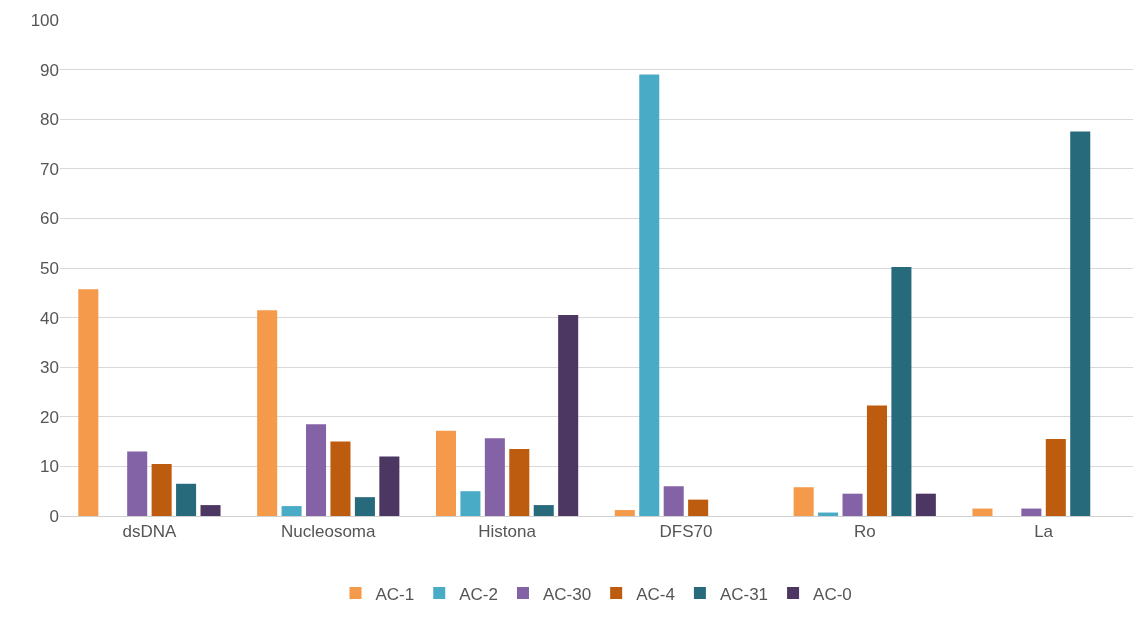 The height and width of the screenshot is (622, 1143). I want to click on legend-label: AC-31, so click(744, 594).